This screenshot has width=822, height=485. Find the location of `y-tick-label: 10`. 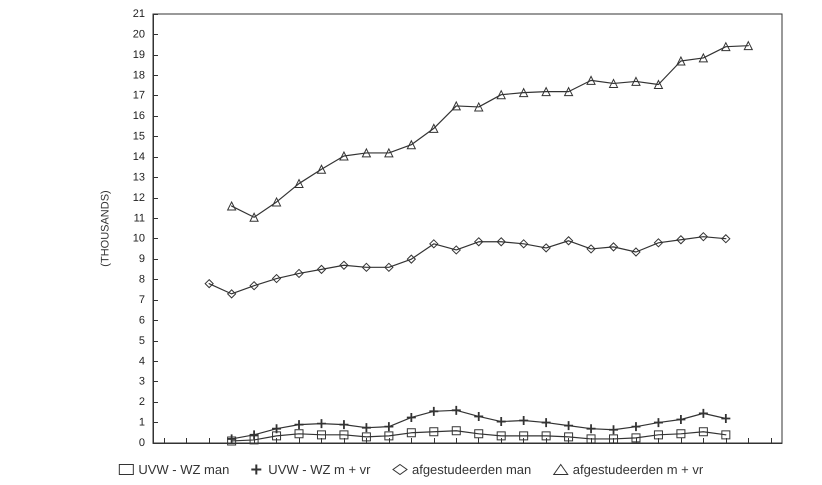

y-tick-label: 10 is located at coordinates (138, 238).